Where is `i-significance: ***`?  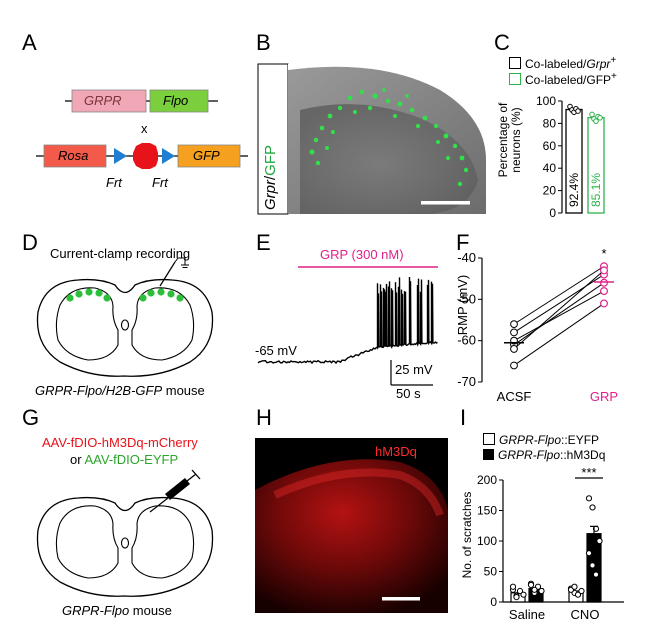
i-significance: *** is located at coordinates (588, 472).